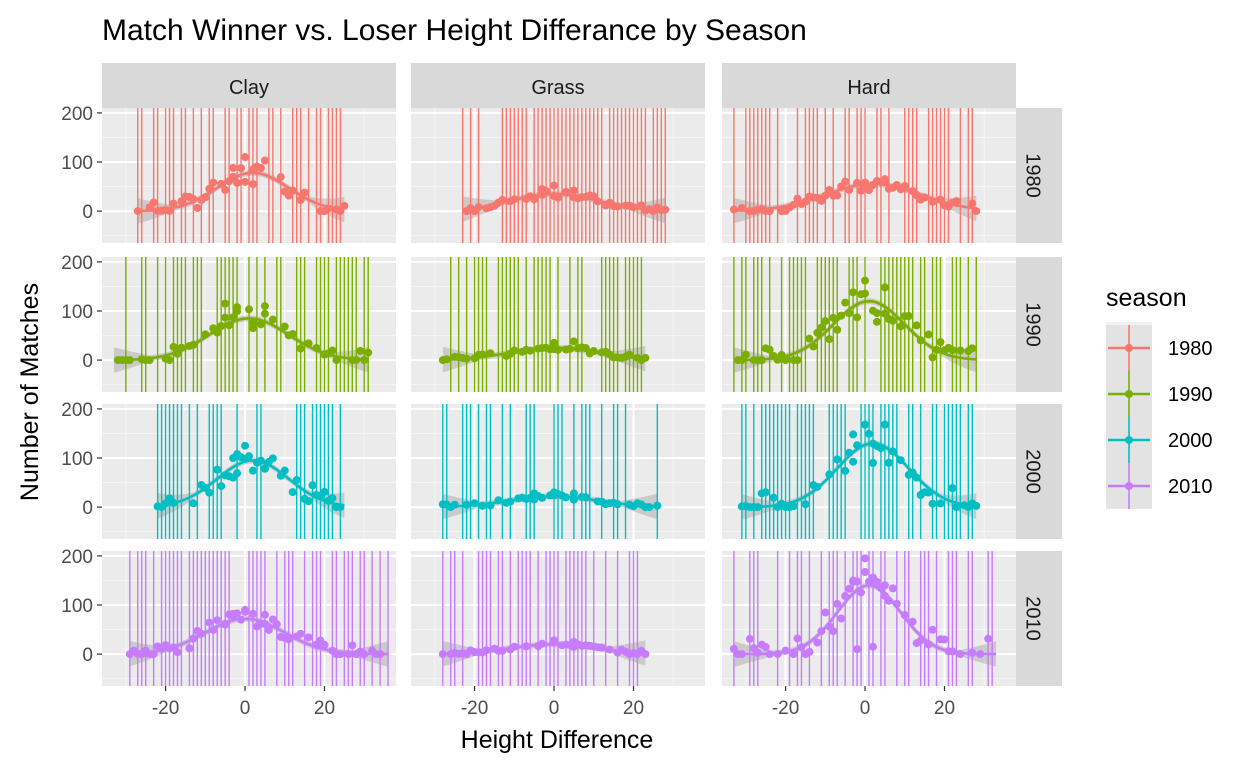 Image resolution: width=1248 pixels, height=768 pixels. What do you see at coordinates (1033, 175) in the screenshot?
I see `facet-strip-label: 1980` at bounding box center [1033, 175].